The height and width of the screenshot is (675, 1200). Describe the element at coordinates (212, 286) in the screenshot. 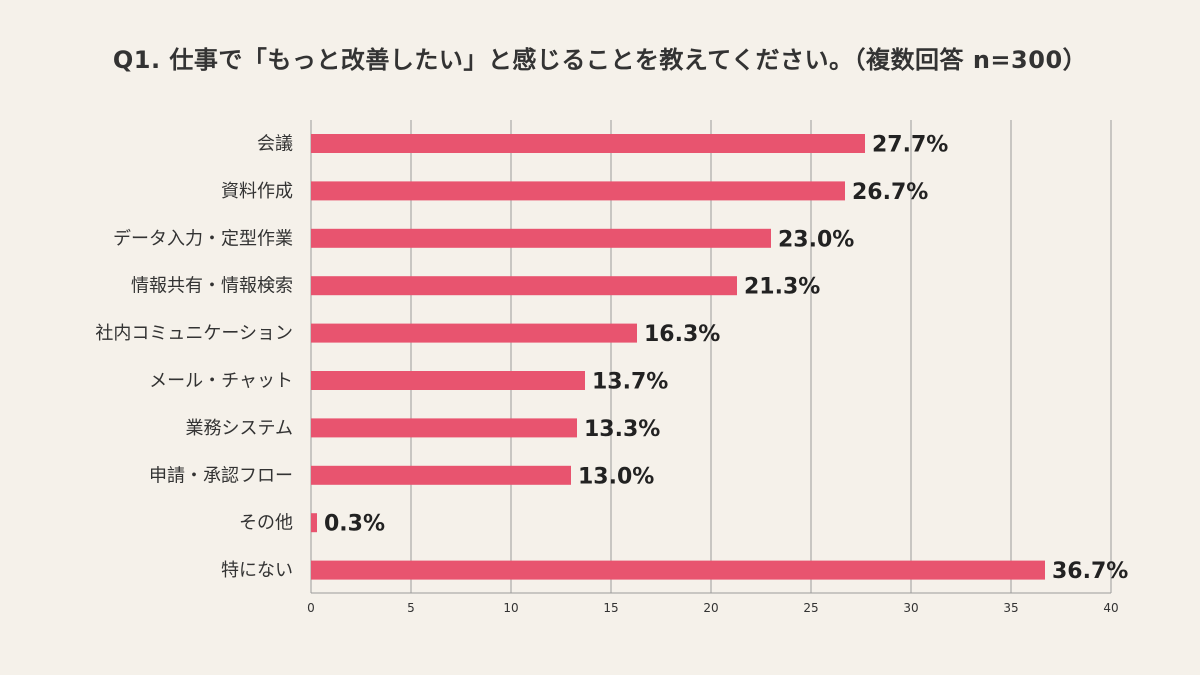

I see `category-label-3: 情報共有・情報検索` at that location.